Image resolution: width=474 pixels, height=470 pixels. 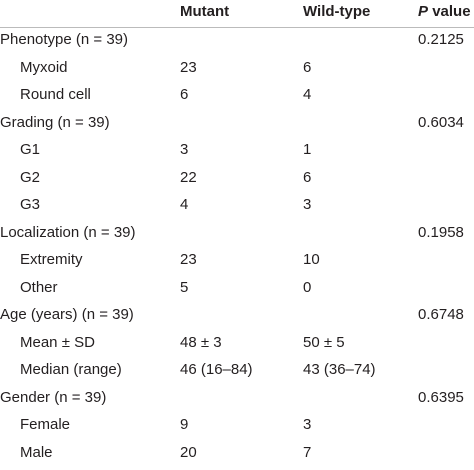 I want to click on p-value: 0.1958, so click(x=441, y=232).